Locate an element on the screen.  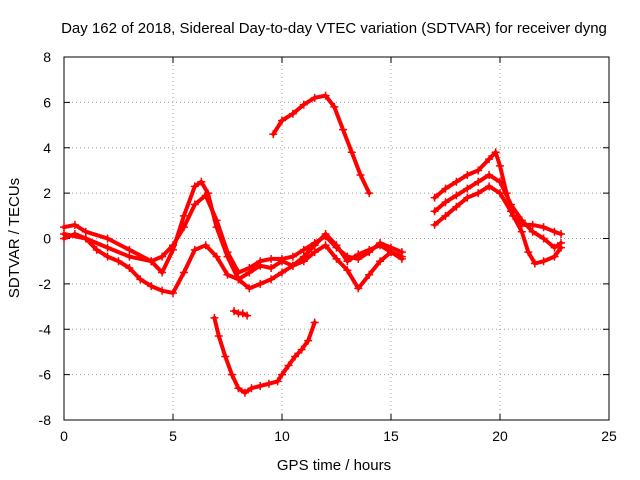
y-tick-label: 2 is located at coordinates (47, 193).